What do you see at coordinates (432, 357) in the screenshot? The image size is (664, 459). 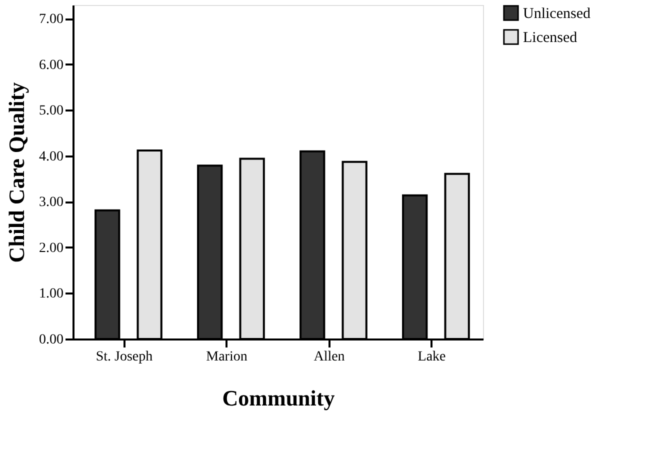 I see `x-tick-label: Lake` at bounding box center [432, 357].